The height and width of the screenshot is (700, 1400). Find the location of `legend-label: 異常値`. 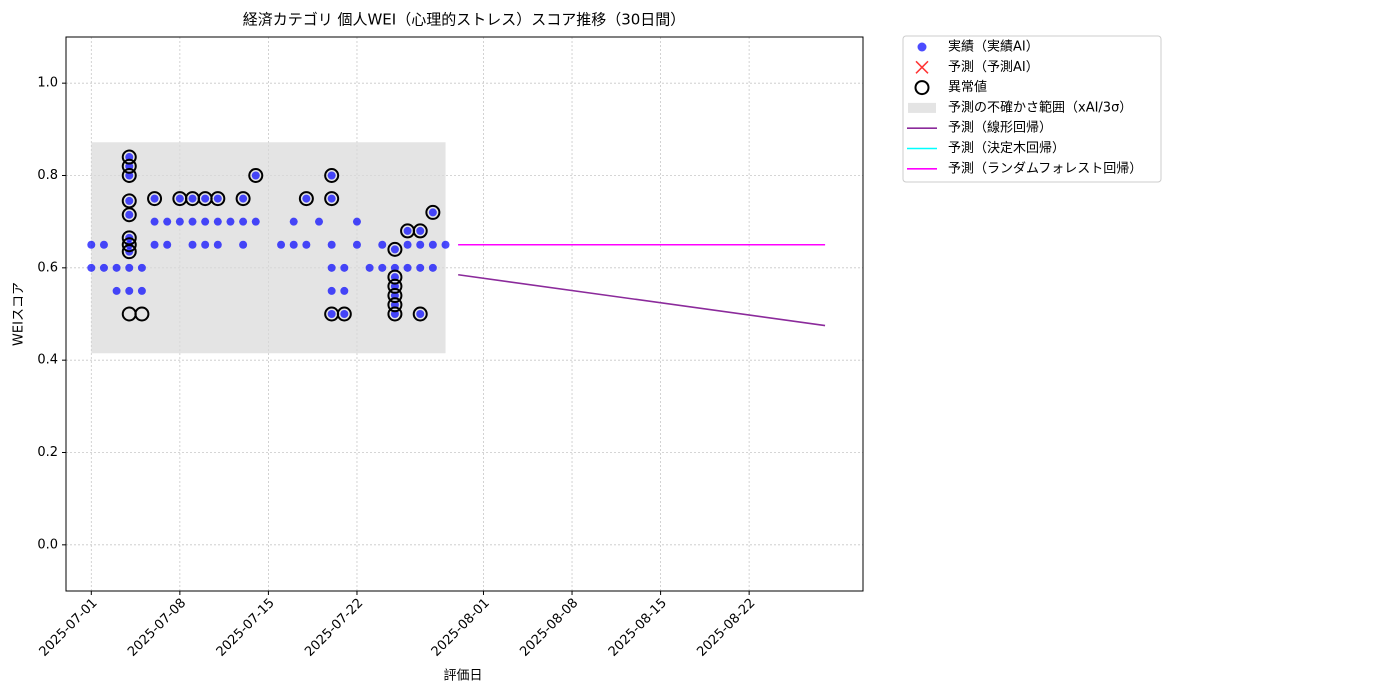

legend-label: 異常値 is located at coordinates (967, 87).